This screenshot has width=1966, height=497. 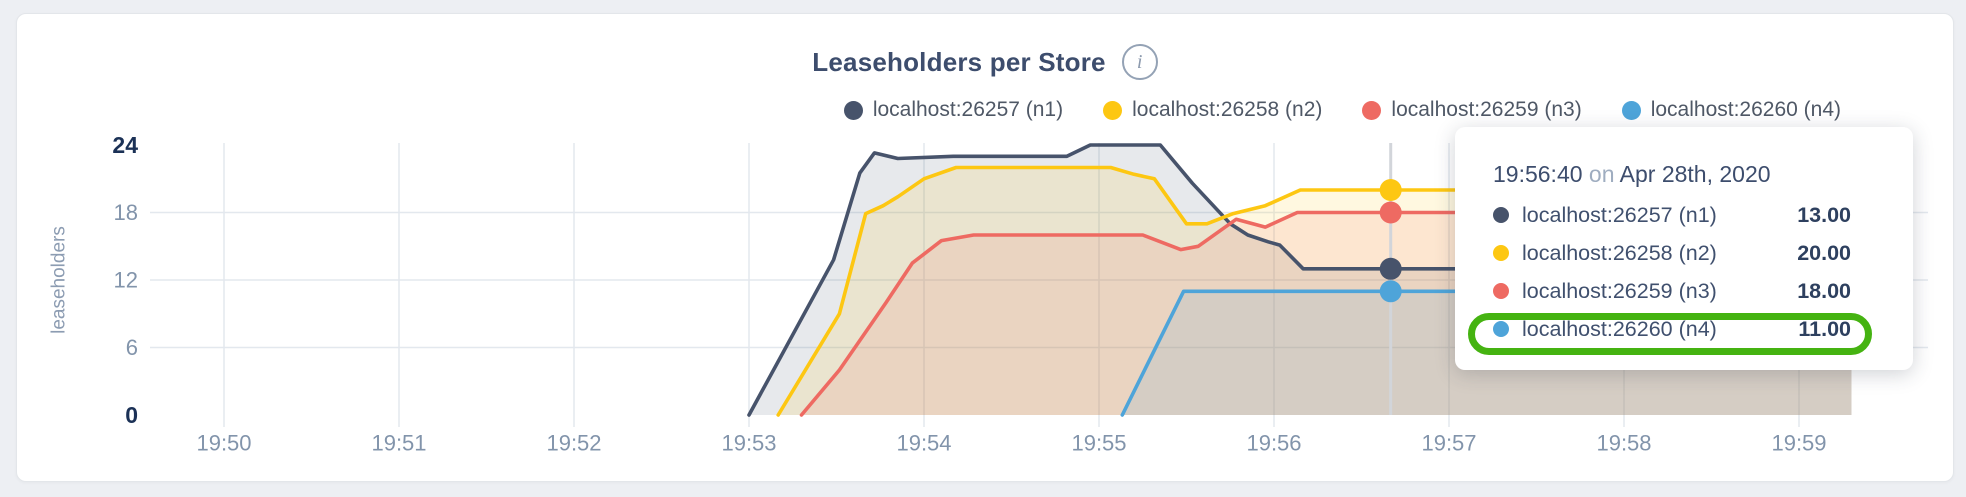 What do you see at coordinates (1745, 109) in the screenshot?
I see `legend-label: localhost:26260 (n4)` at bounding box center [1745, 109].